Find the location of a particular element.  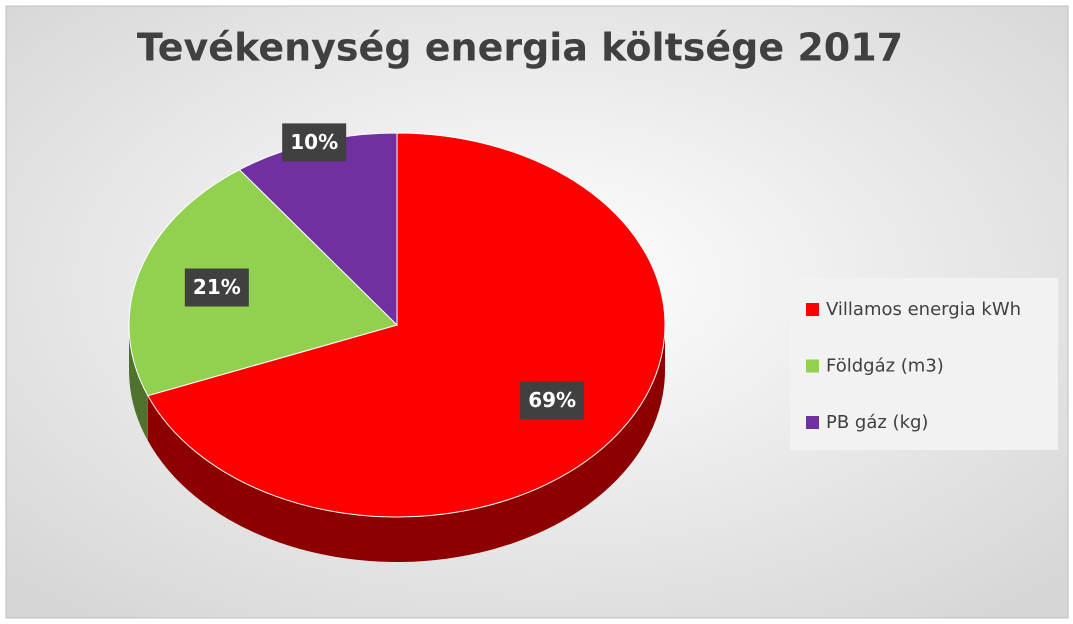

legend is located at coordinates (924, 364).